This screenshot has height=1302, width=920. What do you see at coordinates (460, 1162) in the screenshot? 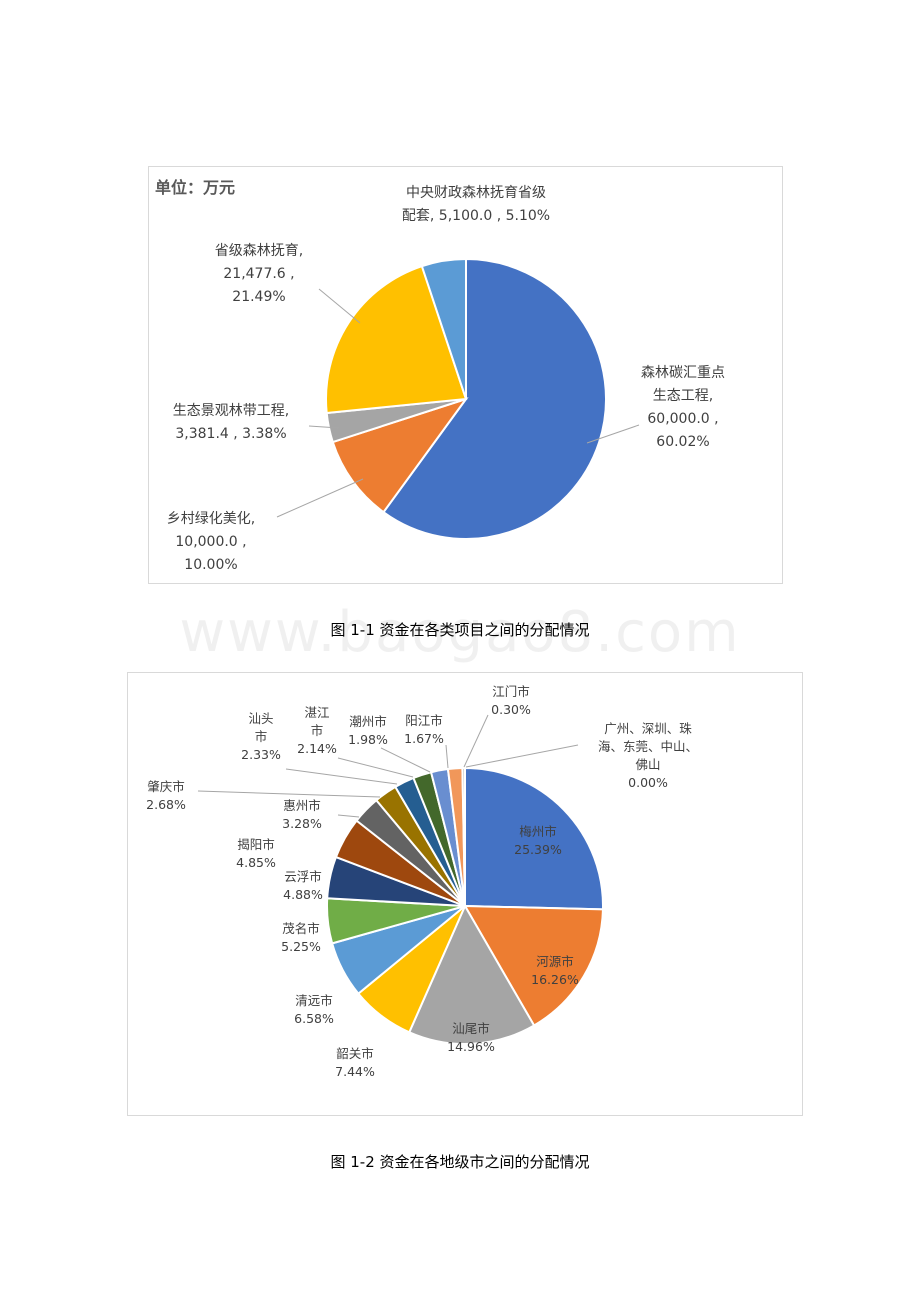
I see `figure-caption-2: 图 1-2 资金在各地级市之间的分配情况` at bounding box center [460, 1162].